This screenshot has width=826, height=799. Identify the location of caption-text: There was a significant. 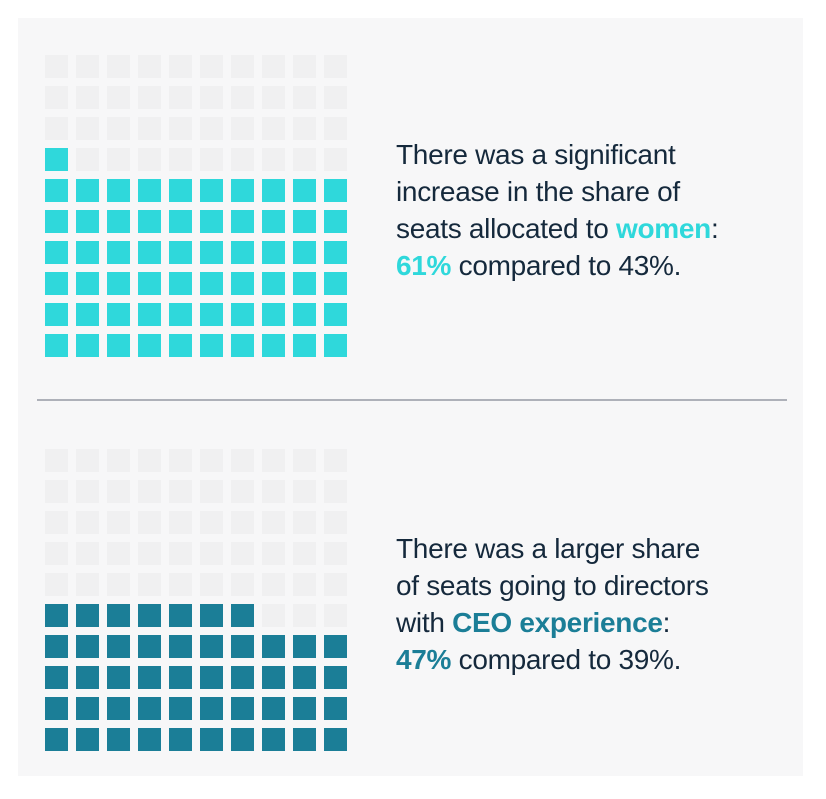
(536, 154).